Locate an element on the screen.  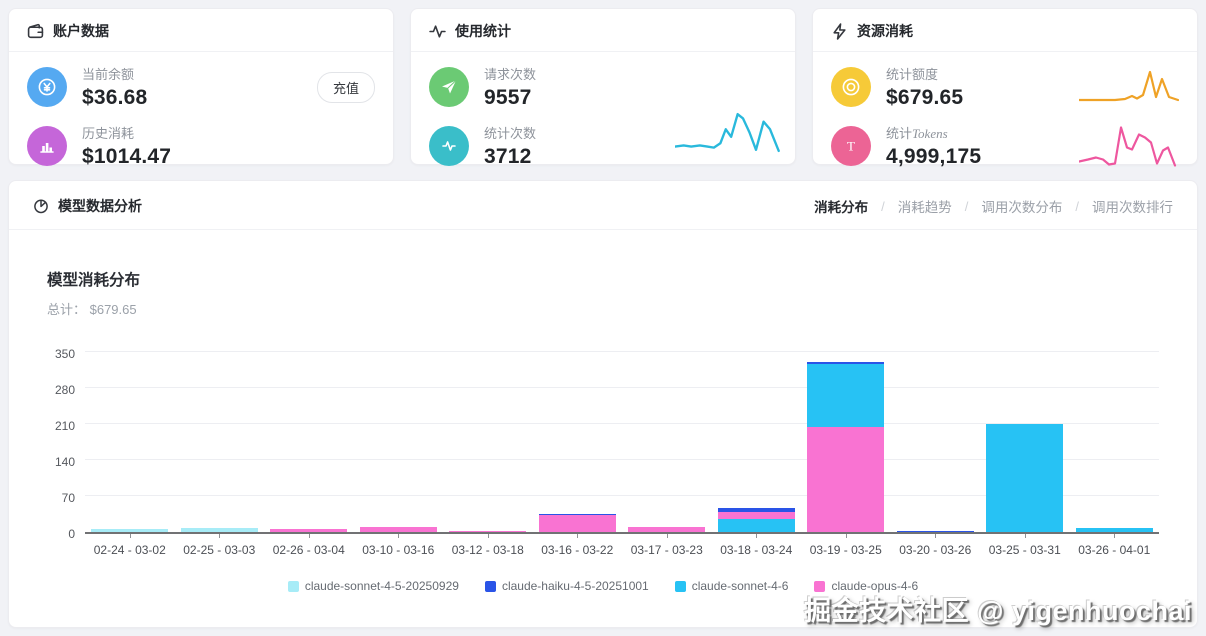
history-cost-label: 历史消耗 is located at coordinates (108, 133).